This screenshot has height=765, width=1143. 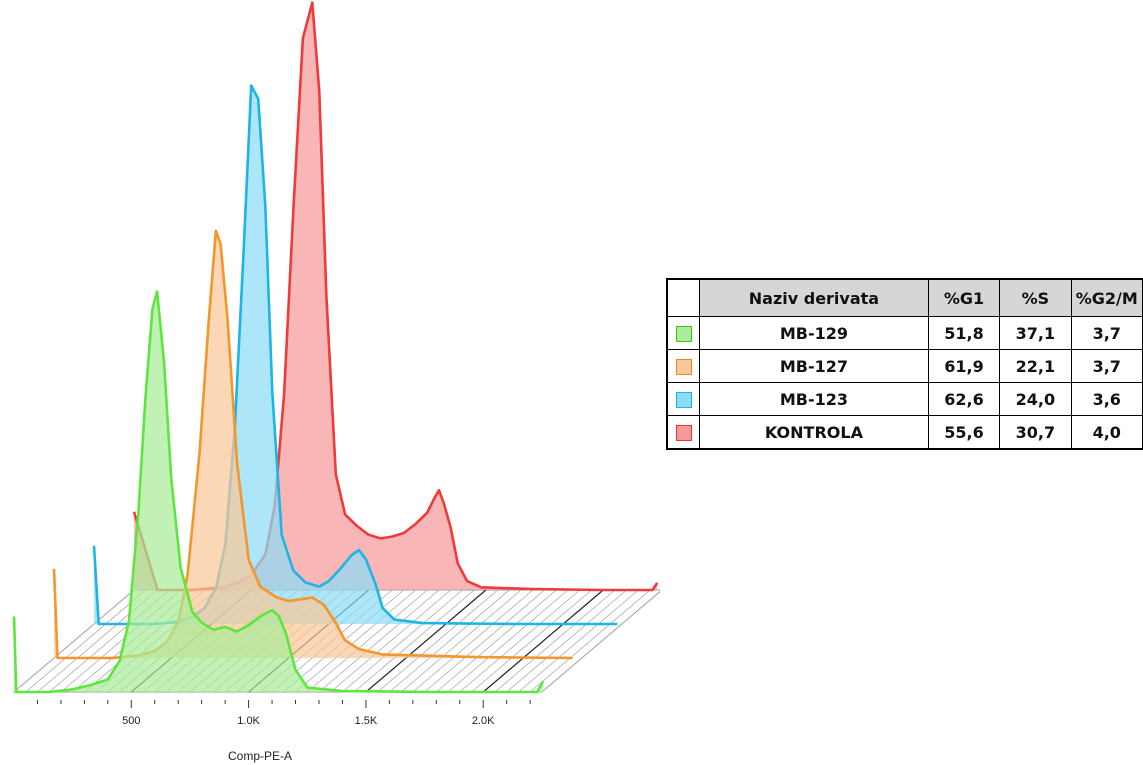 I want to click on x-tick-label: 1.0K, so click(x=248, y=721).